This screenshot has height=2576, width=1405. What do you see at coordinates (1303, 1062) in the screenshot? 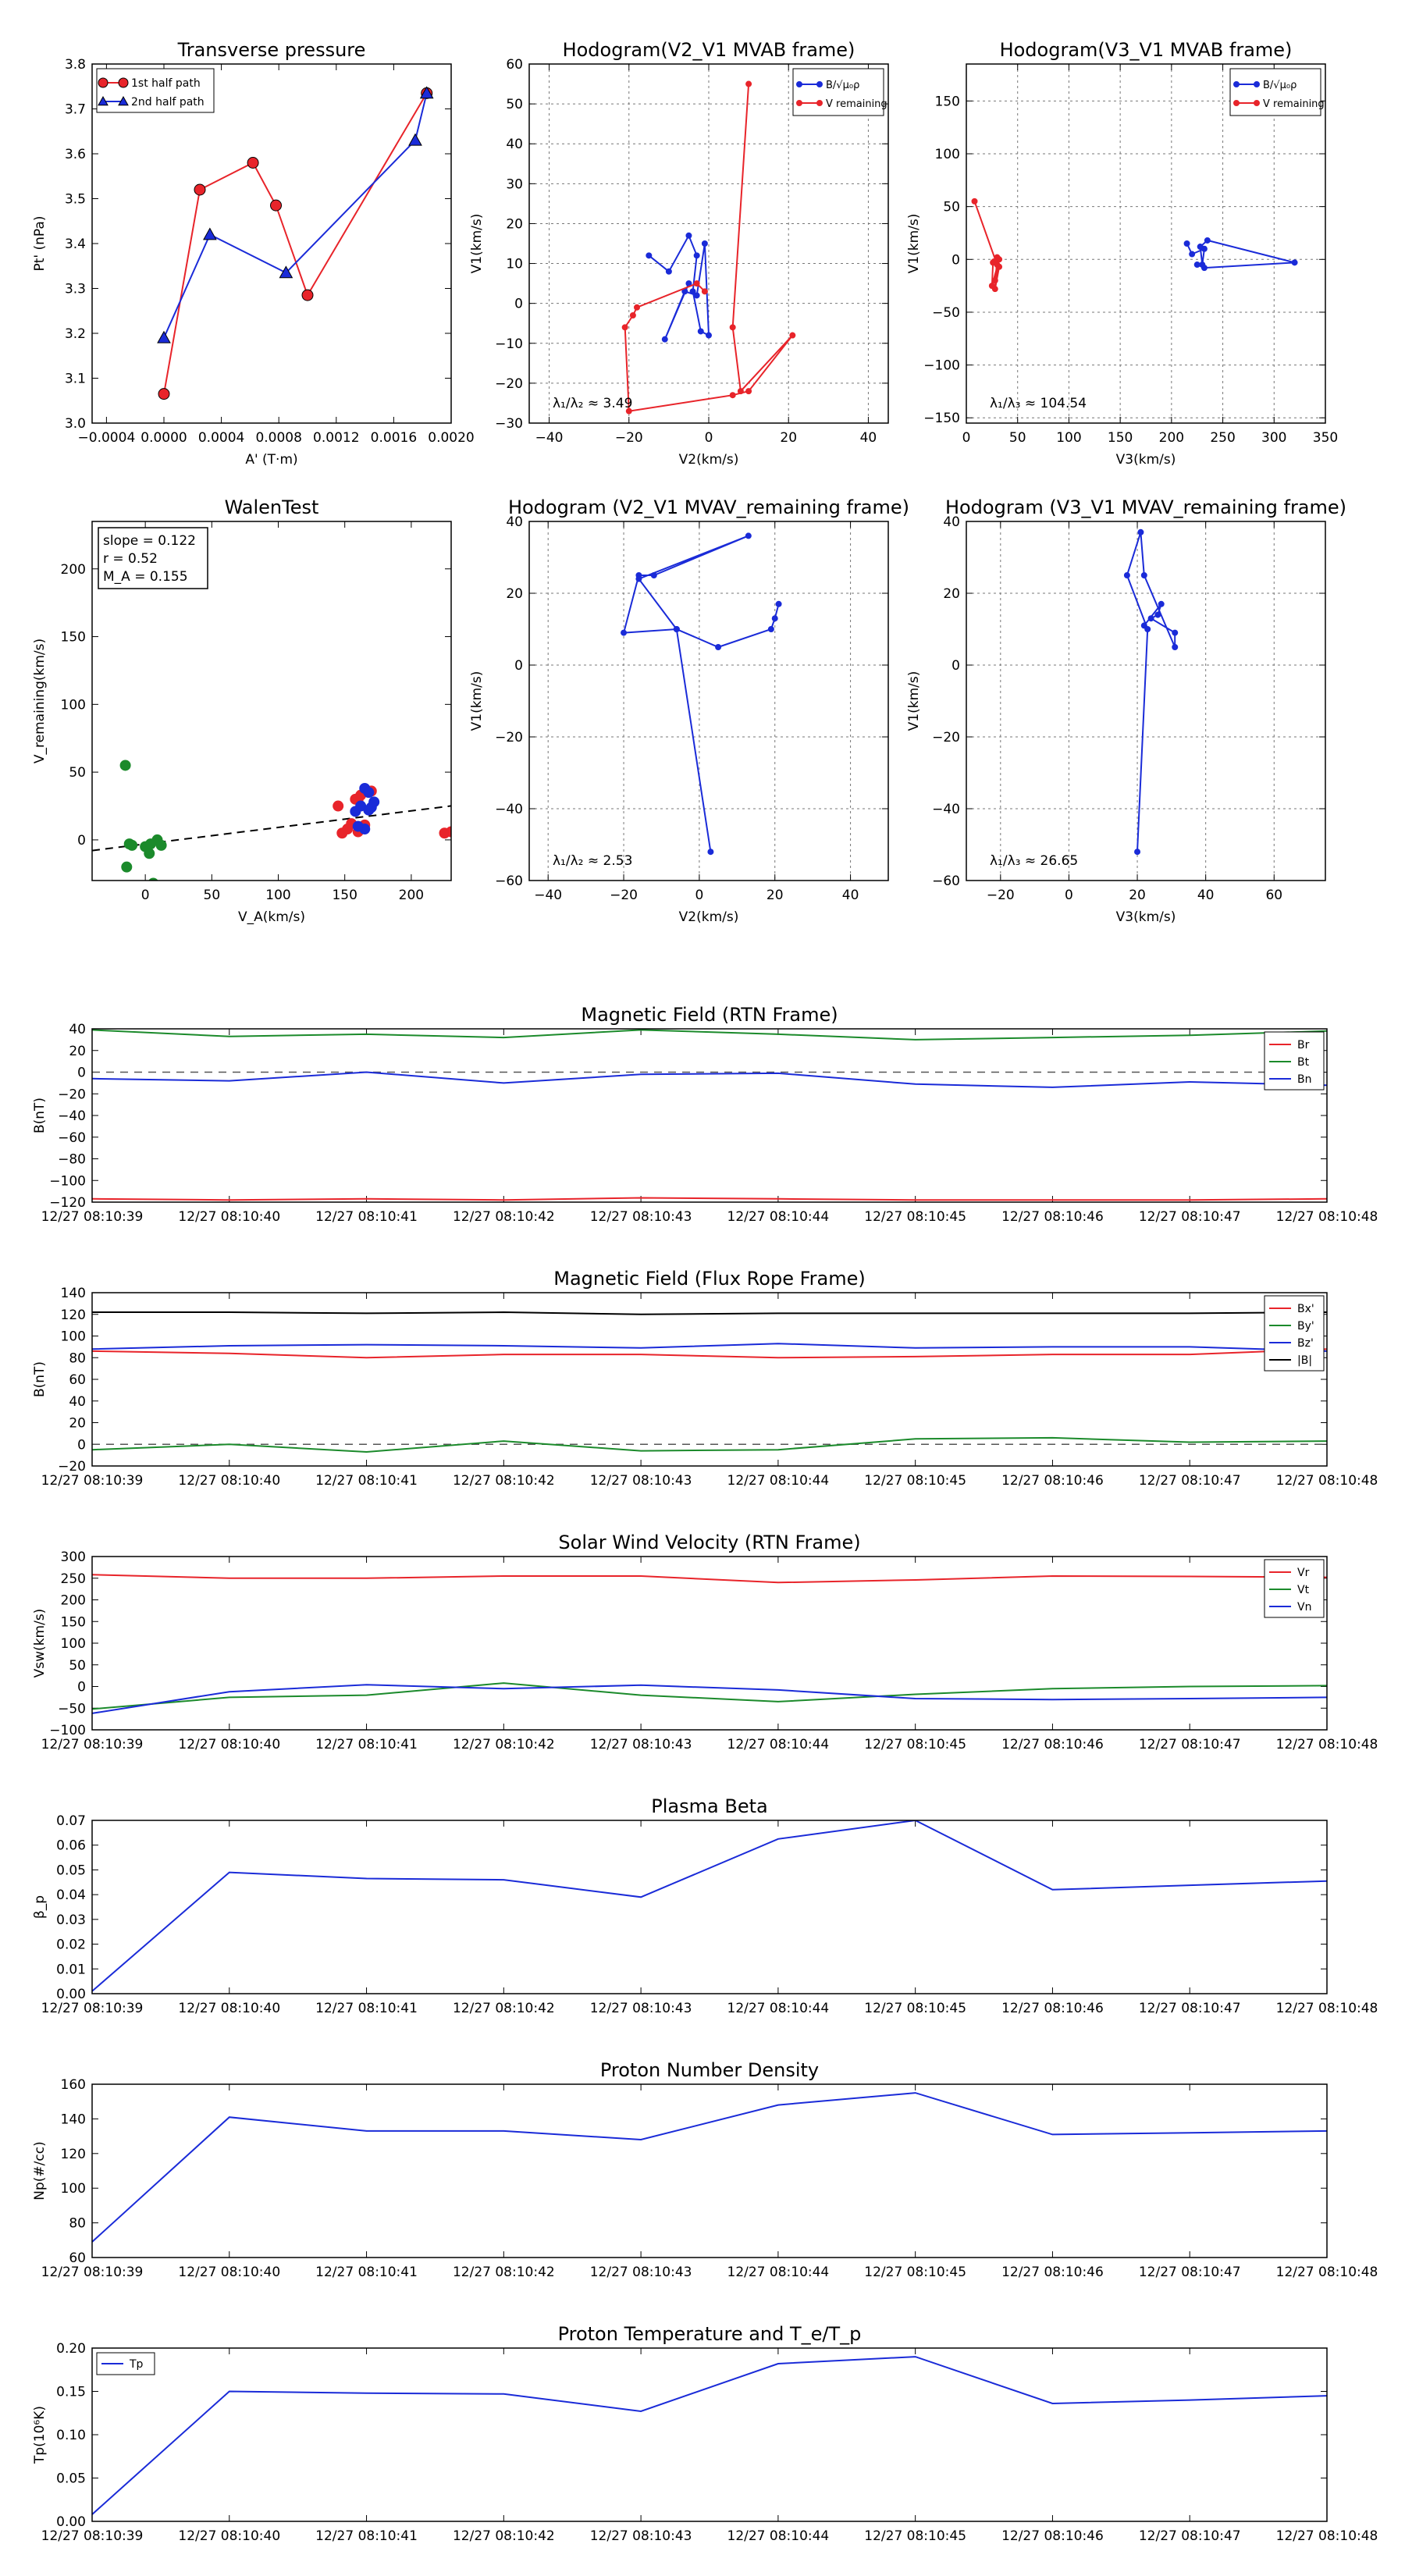
I see `legend-label: Bt` at bounding box center [1303, 1062].